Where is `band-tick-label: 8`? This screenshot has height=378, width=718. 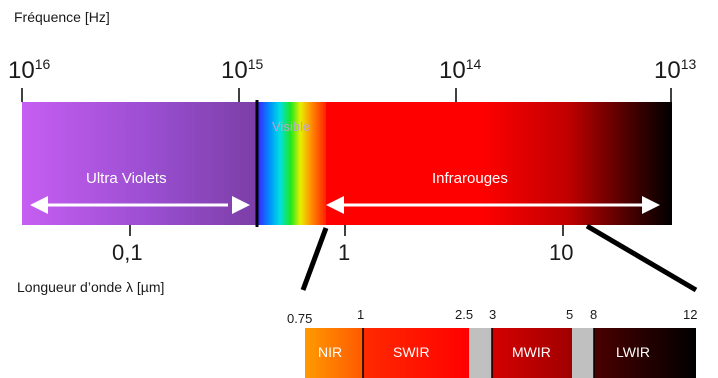
band-tick-label: 8 is located at coordinates (594, 314).